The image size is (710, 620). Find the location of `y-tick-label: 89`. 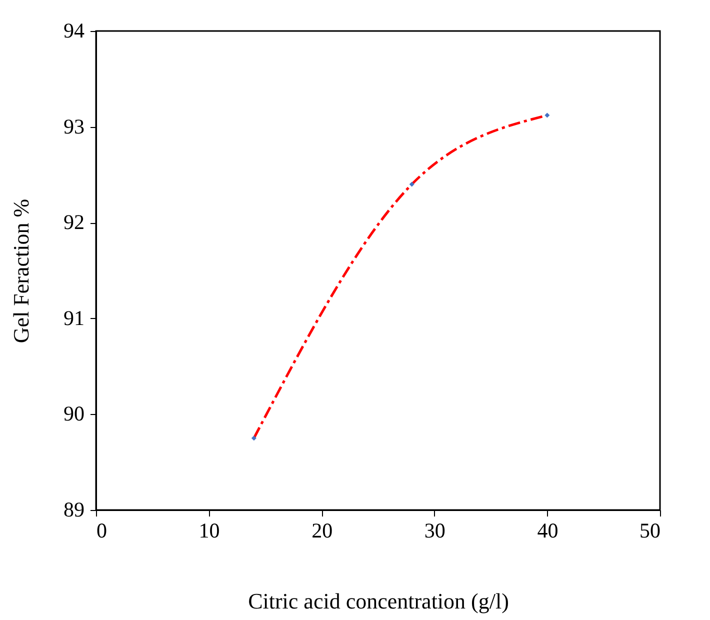

y-tick-label: 89 is located at coordinates (74, 510).